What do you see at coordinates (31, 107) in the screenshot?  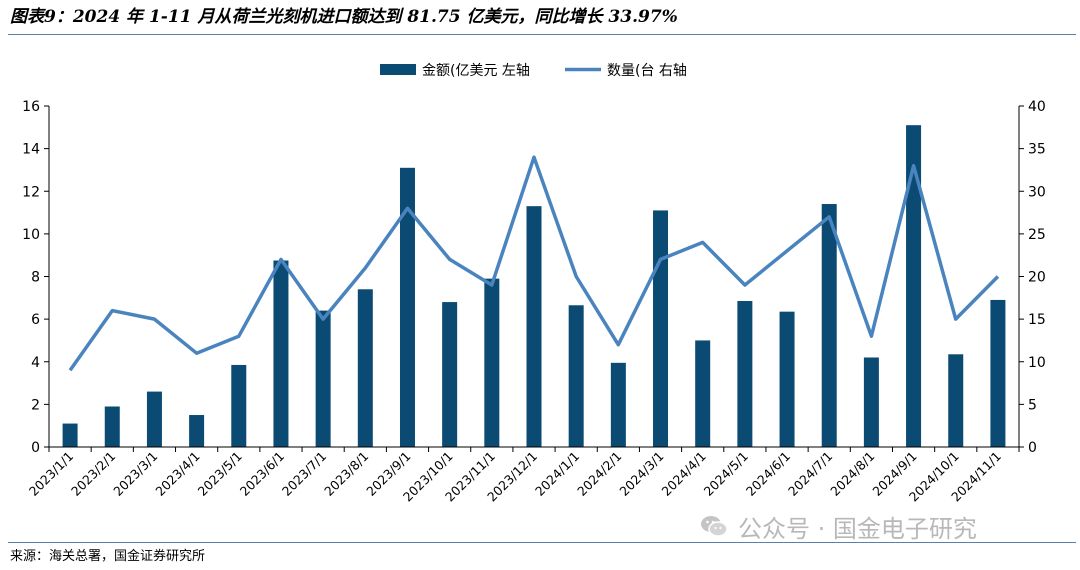 I see `left-tick-label: 16` at bounding box center [31, 107].